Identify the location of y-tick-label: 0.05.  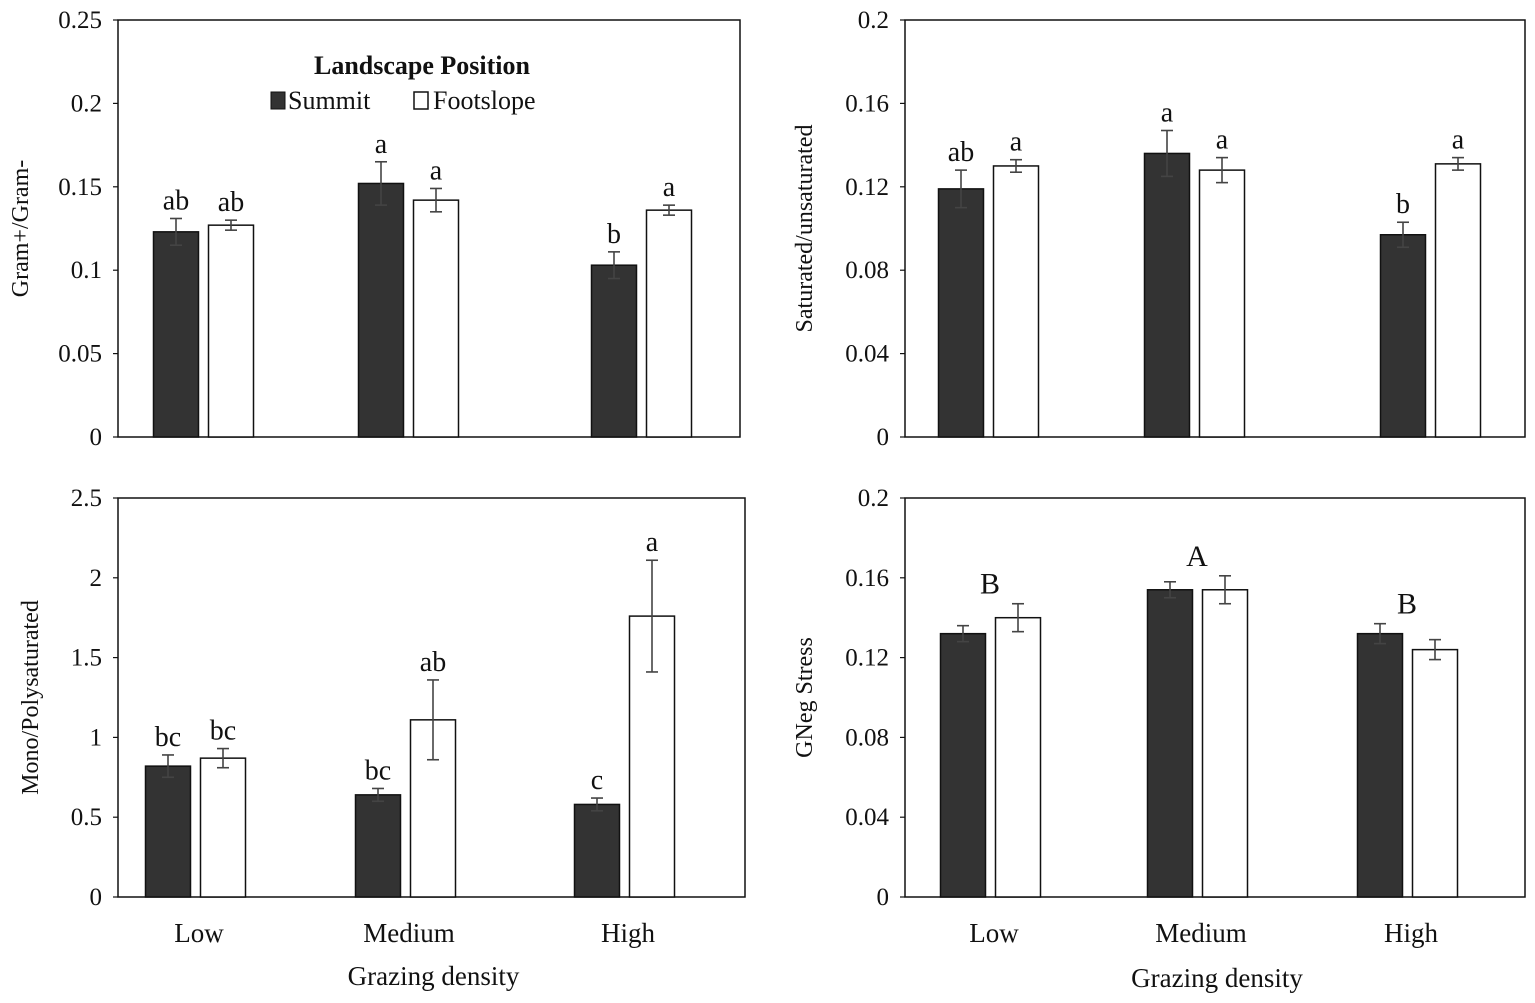
(80, 354).